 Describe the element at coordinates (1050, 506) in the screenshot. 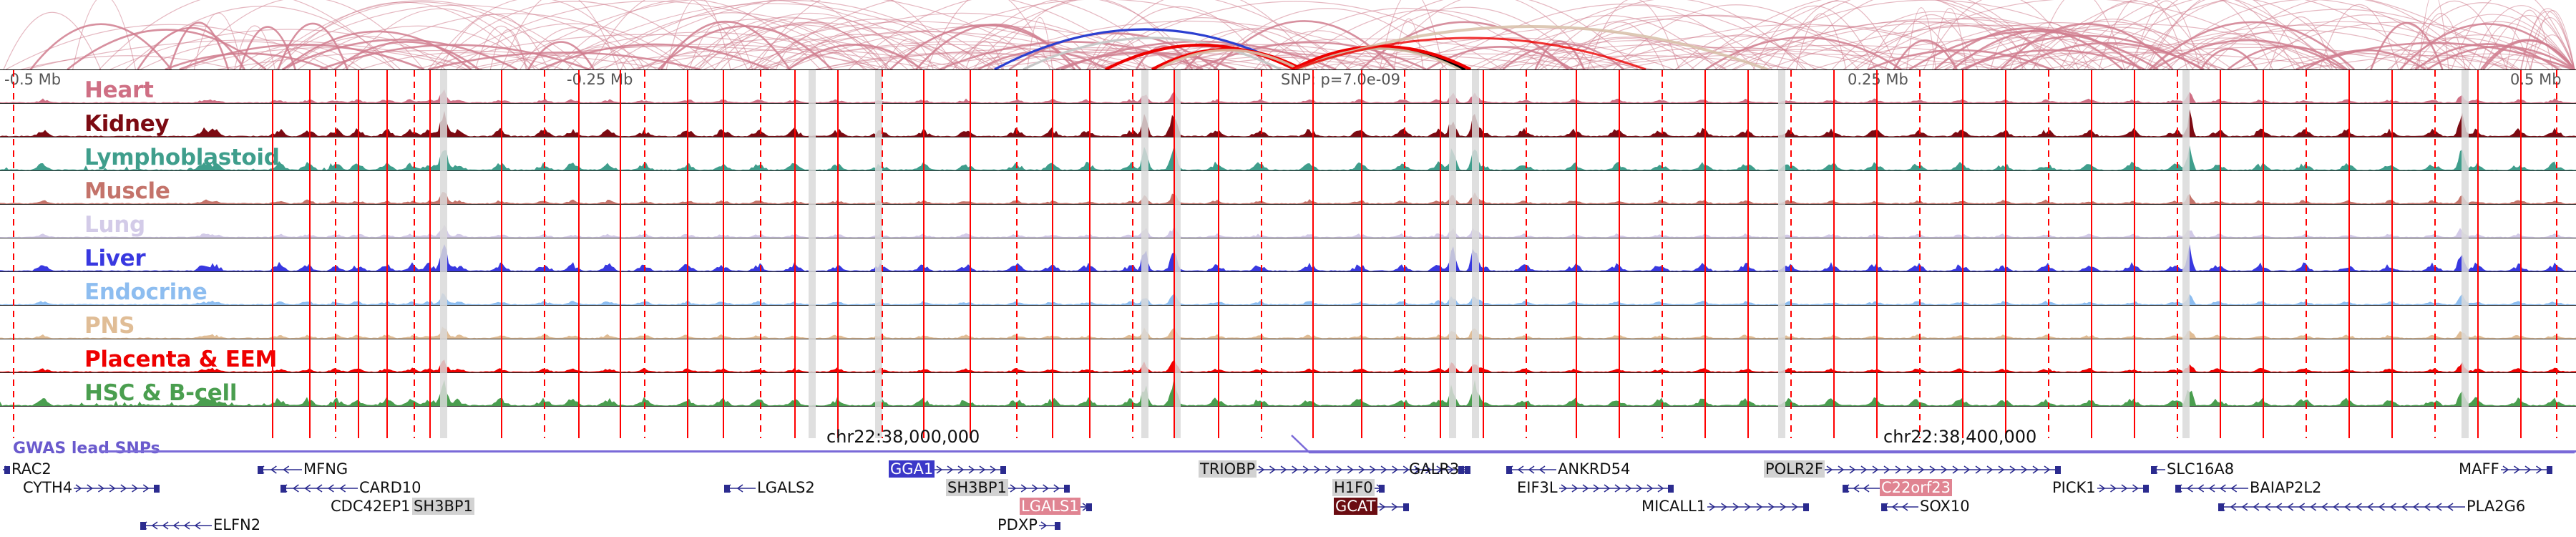

I see `gene-label: LGALS1` at that location.